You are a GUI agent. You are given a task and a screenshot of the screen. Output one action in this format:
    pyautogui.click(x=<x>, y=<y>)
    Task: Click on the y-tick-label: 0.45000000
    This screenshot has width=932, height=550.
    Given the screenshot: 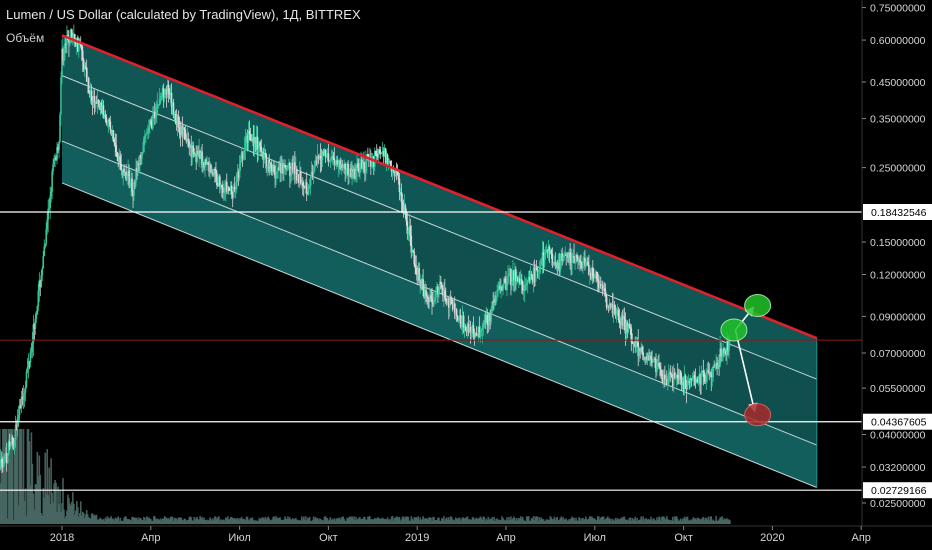 What is the action you would take?
    pyautogui.click(x=898, y=83)
    